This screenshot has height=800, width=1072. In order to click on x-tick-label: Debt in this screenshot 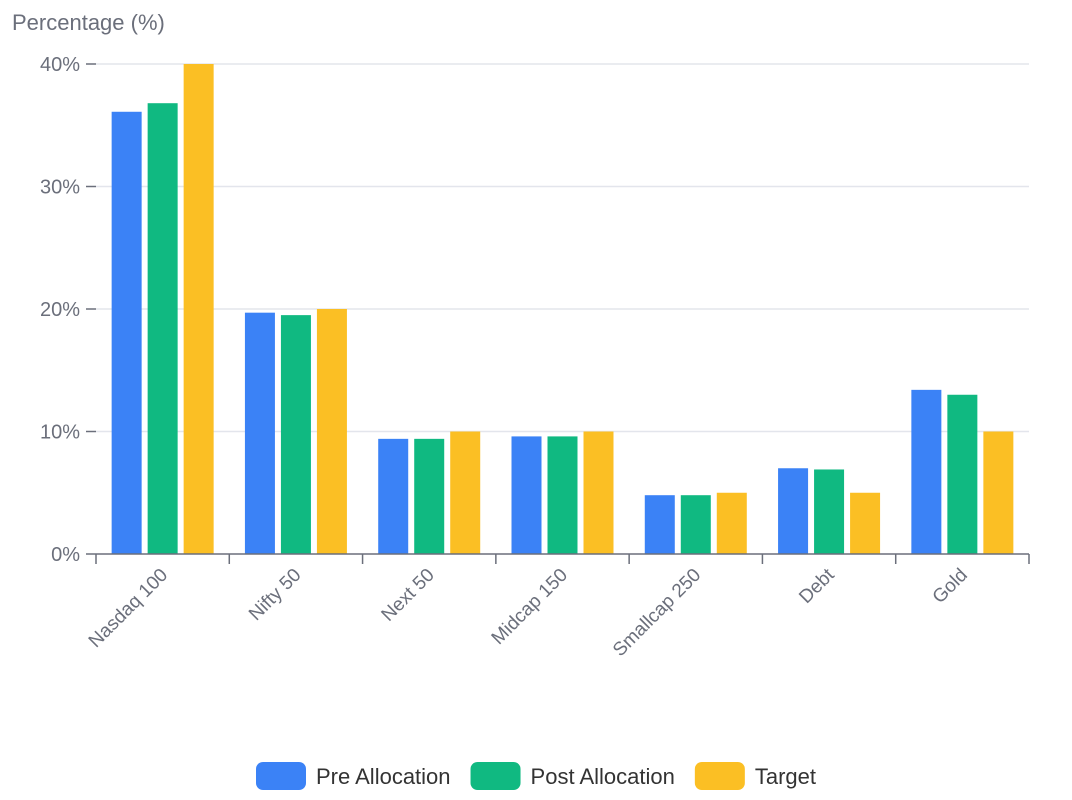, I will do `click(817, 586)`.